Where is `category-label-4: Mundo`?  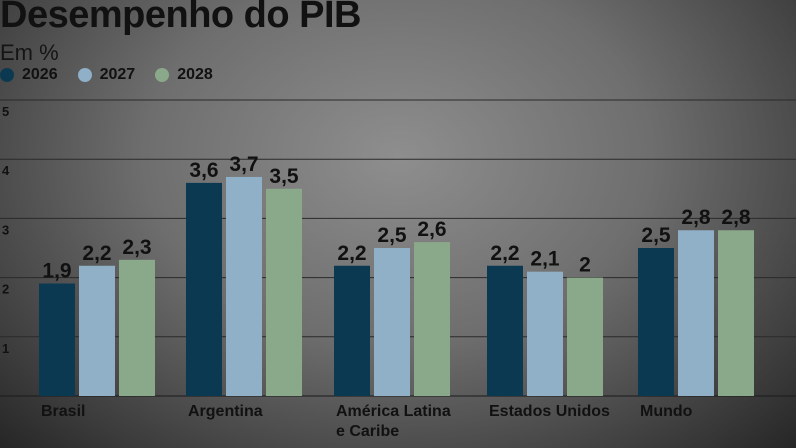 category-label-4: Mundo is located at coordinates (666, 411).